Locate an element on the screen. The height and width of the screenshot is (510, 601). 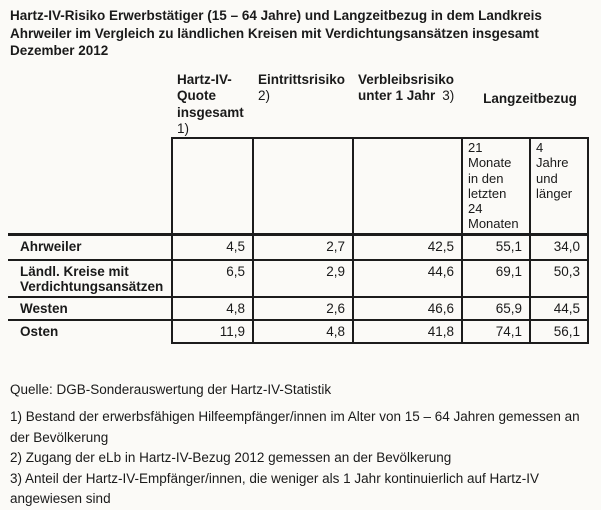
header-verbleibsrisiko-line2-text: unter 1 Jahr is located at coordinates (397, 96).